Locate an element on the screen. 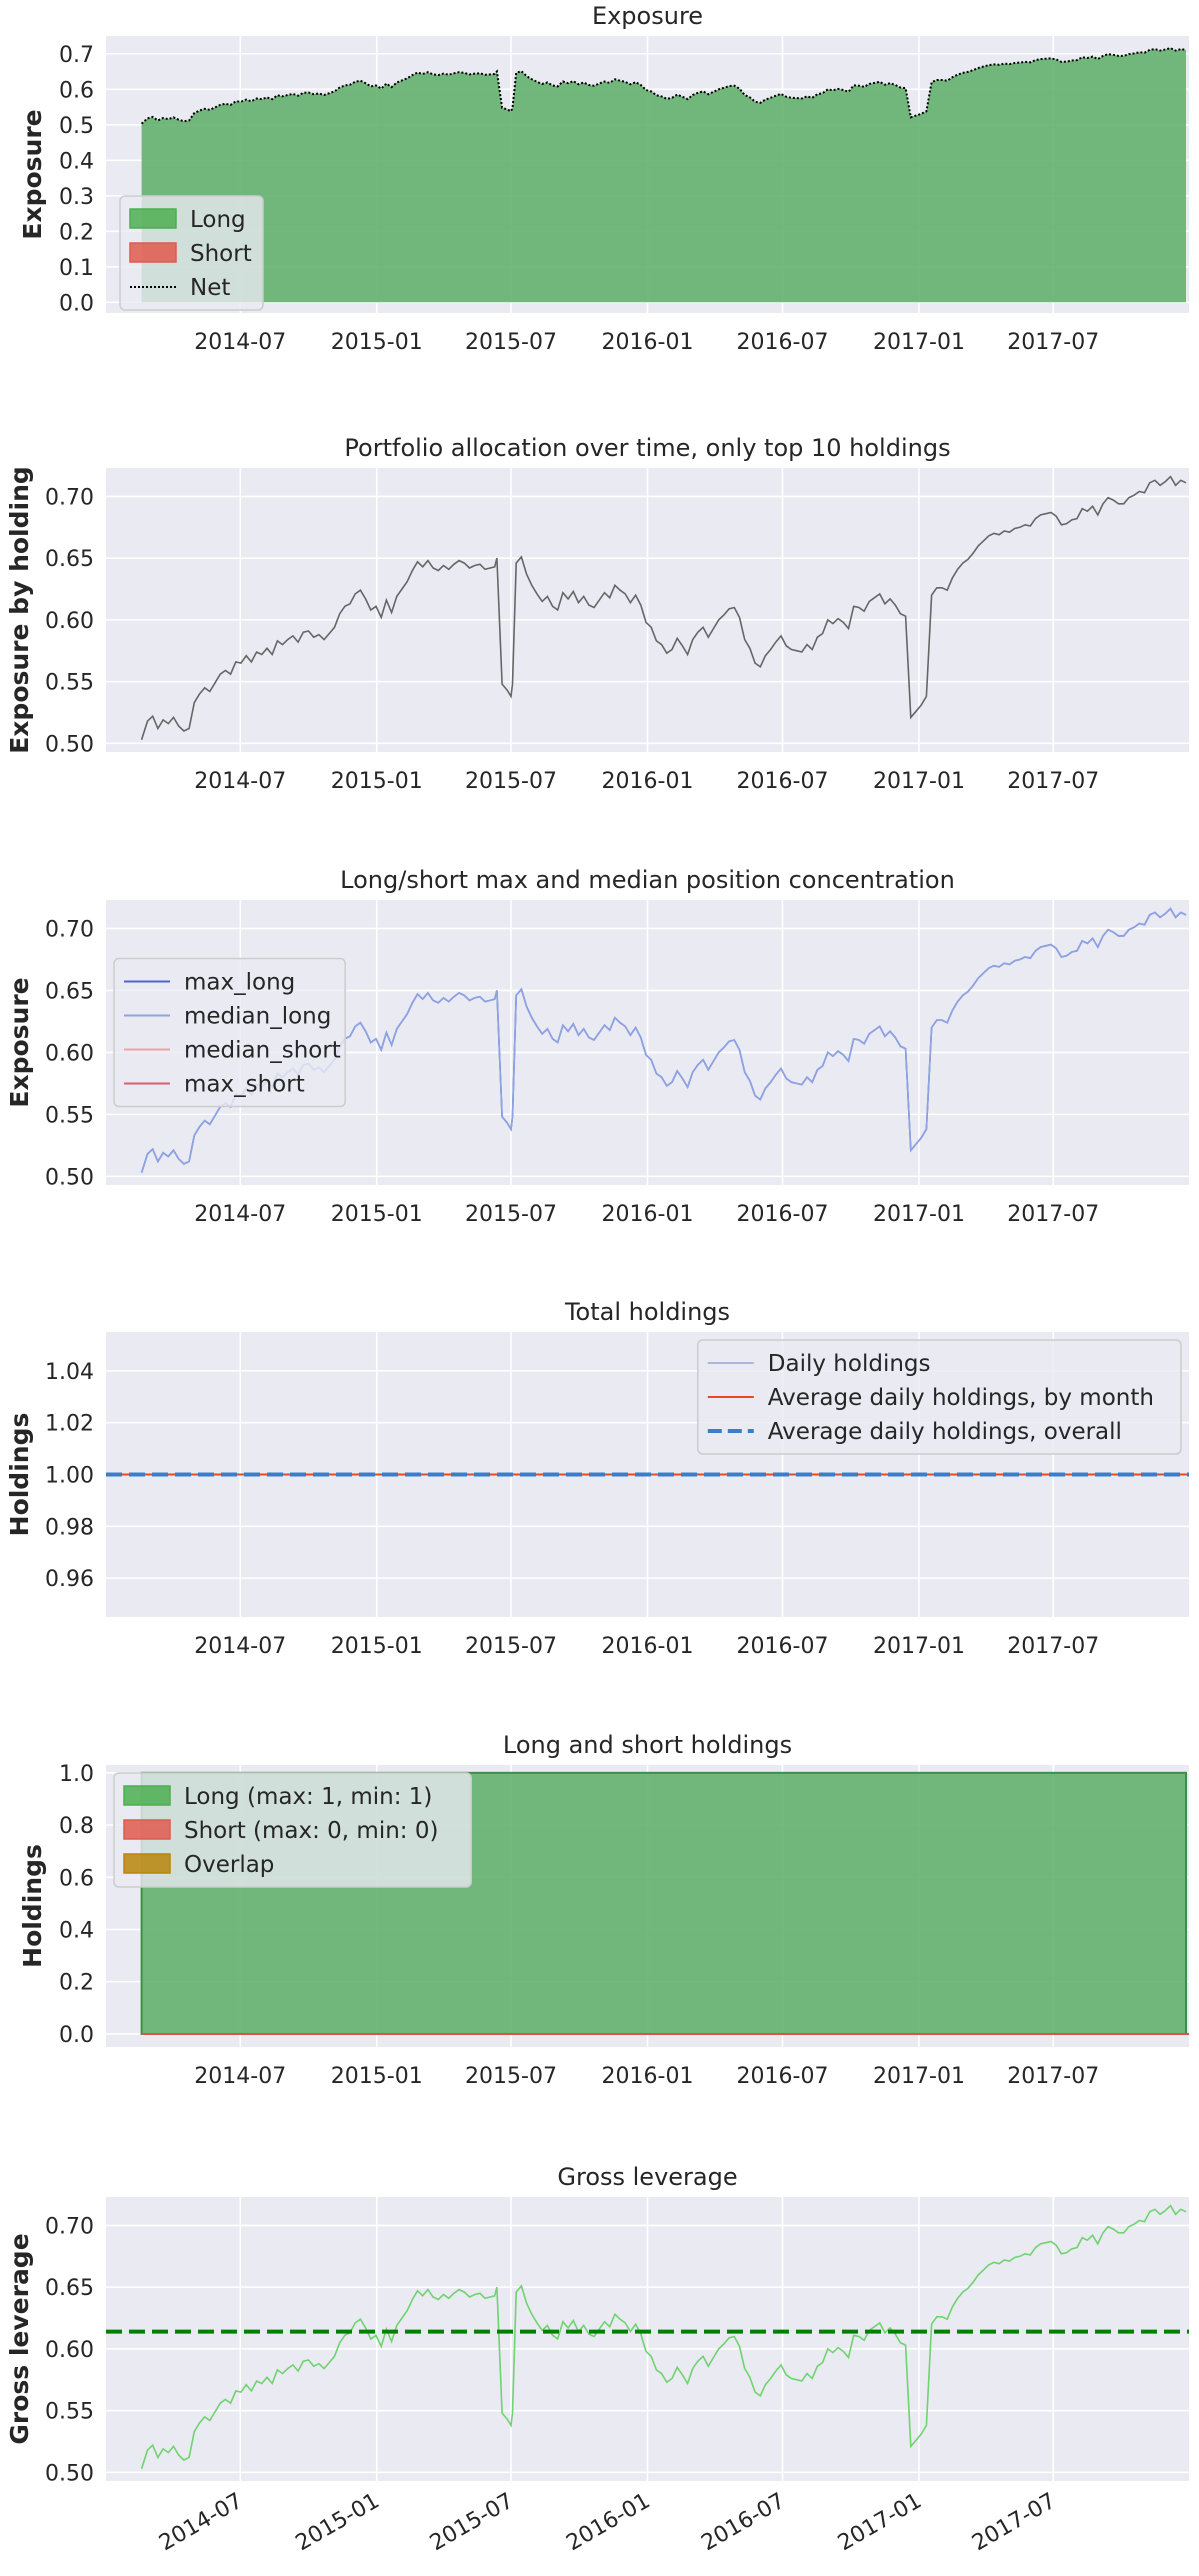 The height and width of the screenshot is (2576, 1199). y-tick-label: 0.5 is located at coordinates (76, 126).